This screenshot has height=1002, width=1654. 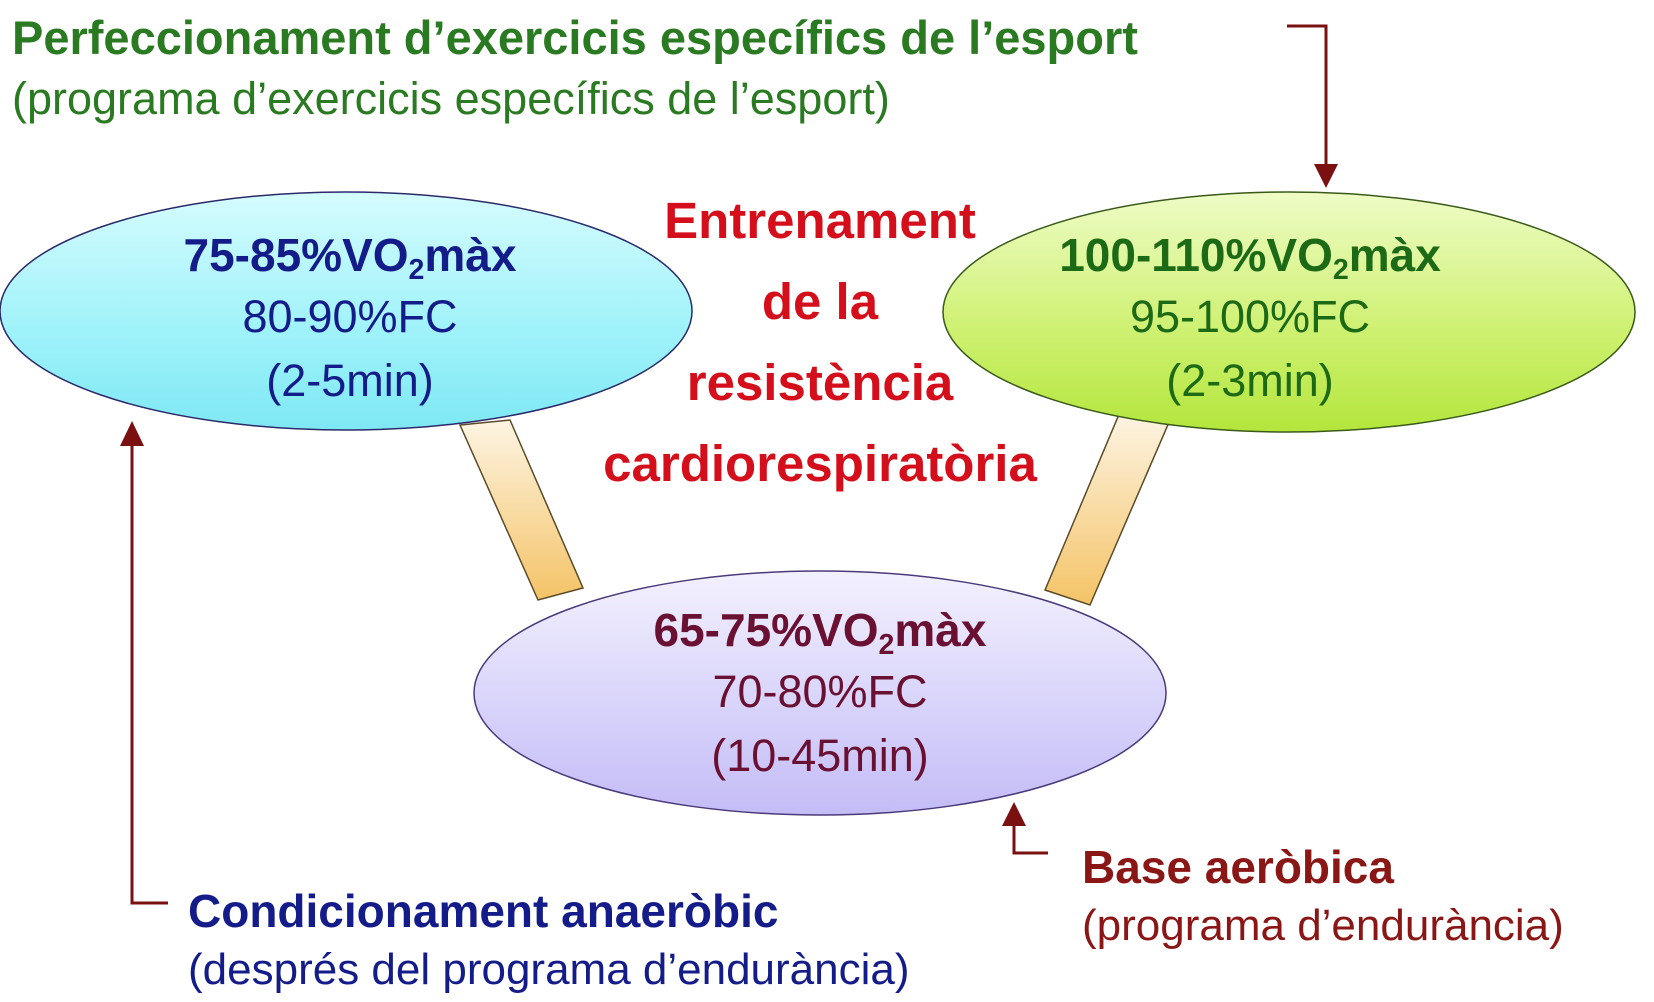 What do you see at coordinates (820, 382) in the screenshot?
I see `center-title-line3: resistència` at bounding box center [820, 382].